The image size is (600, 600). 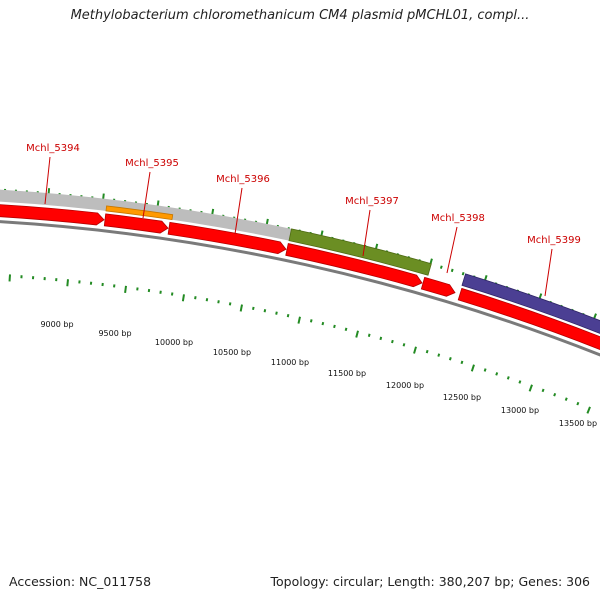 I want to click on bp-label-11500: 11500 bp, so click(x=347, y=373).